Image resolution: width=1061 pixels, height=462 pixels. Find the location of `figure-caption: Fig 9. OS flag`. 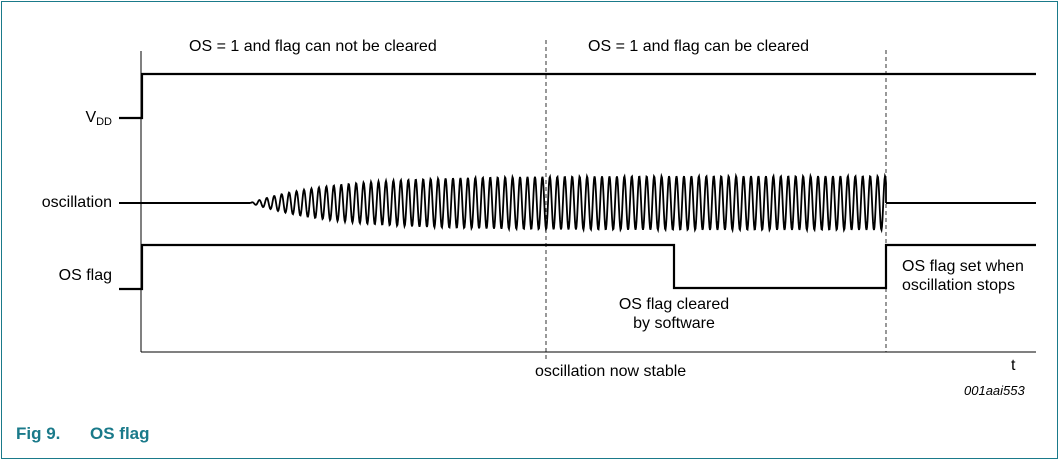

figure-caption: Fig 9. OS flag is located at coordinates (83, 434).